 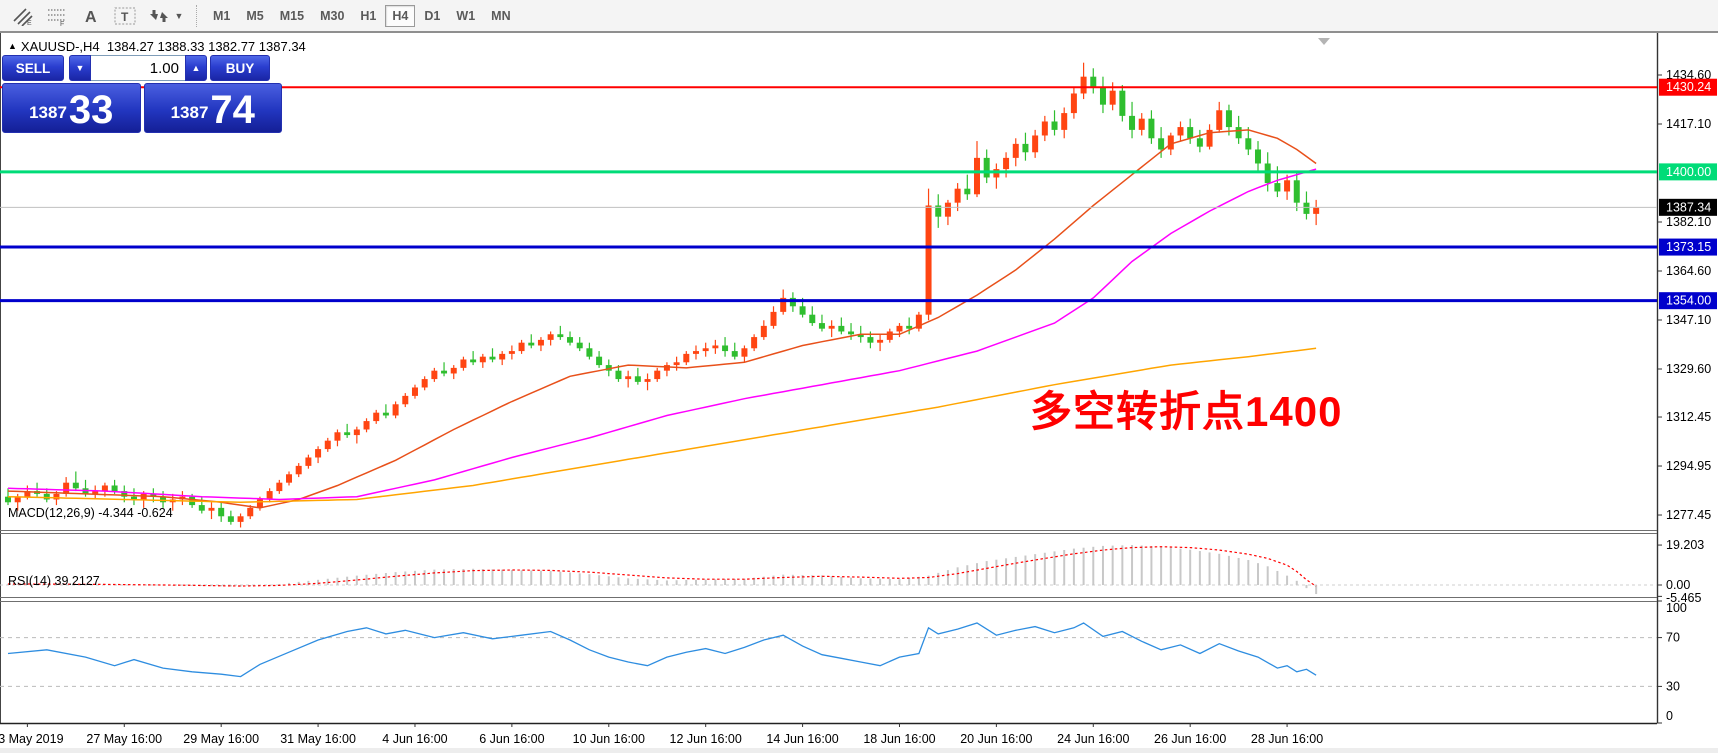 What do you see at coordinates (80, 68) in the screenshot?
I see `volume-decrease-button: ▼` at bounding box center [80, 68].